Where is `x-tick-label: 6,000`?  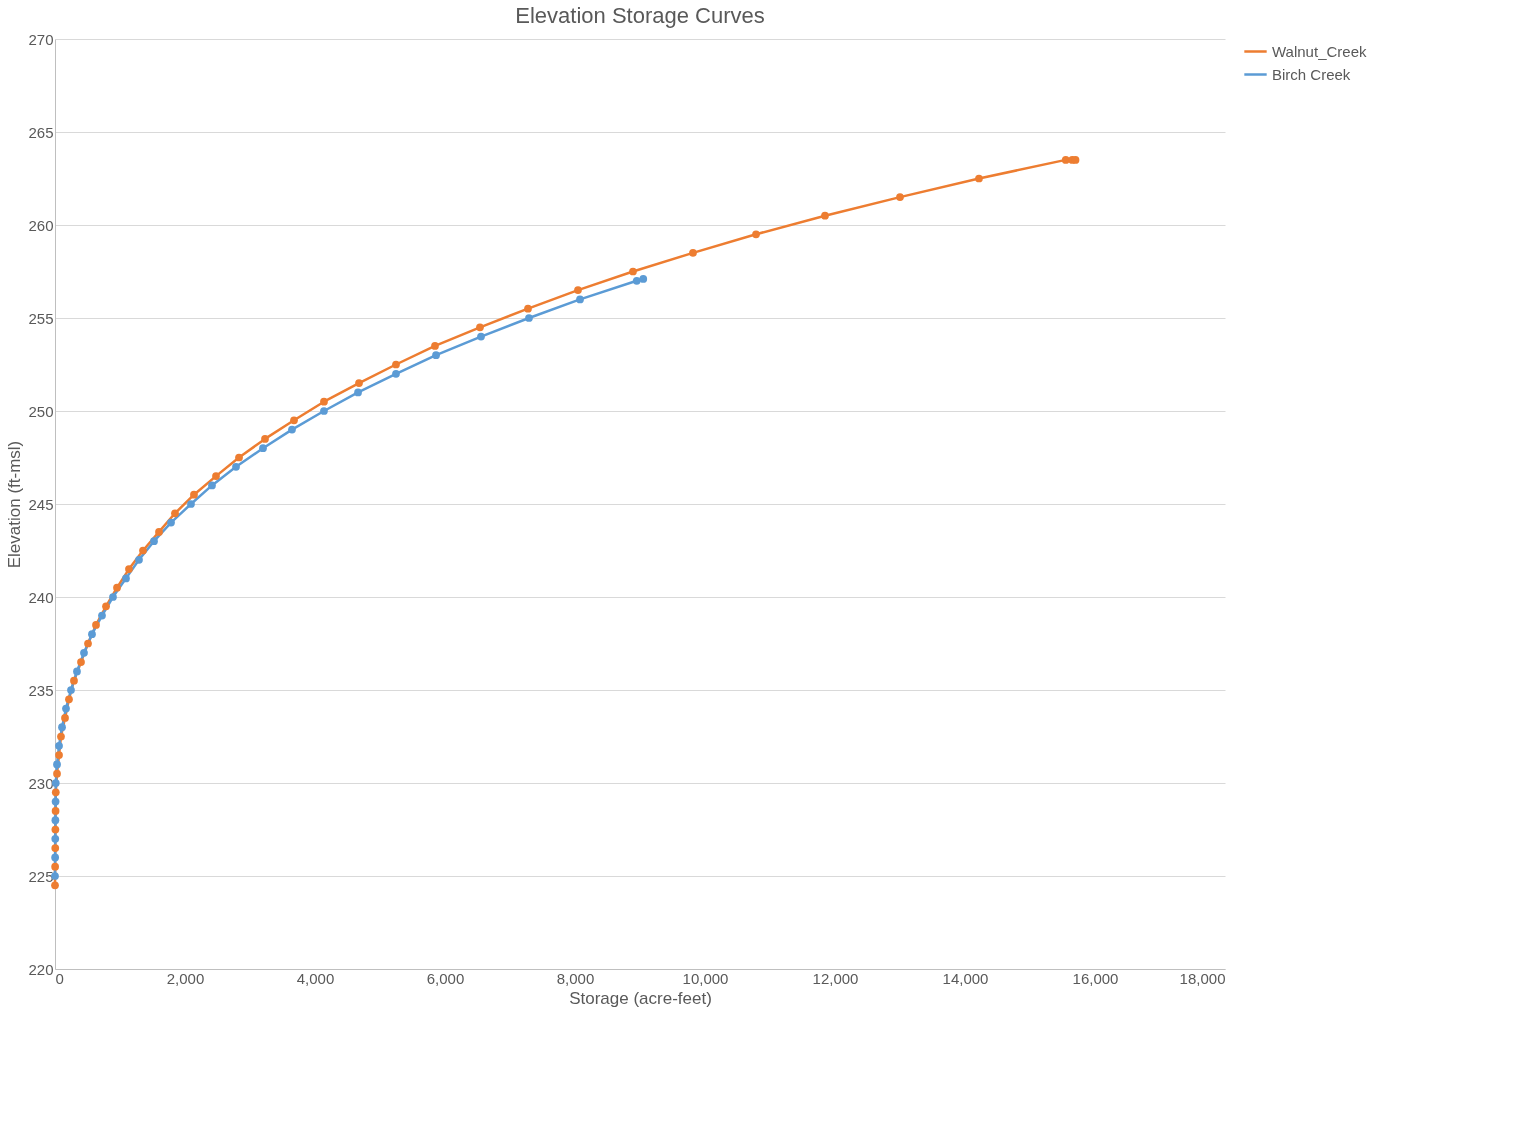
x-tick-label: 6,000 is located at coordinates (445, 978).